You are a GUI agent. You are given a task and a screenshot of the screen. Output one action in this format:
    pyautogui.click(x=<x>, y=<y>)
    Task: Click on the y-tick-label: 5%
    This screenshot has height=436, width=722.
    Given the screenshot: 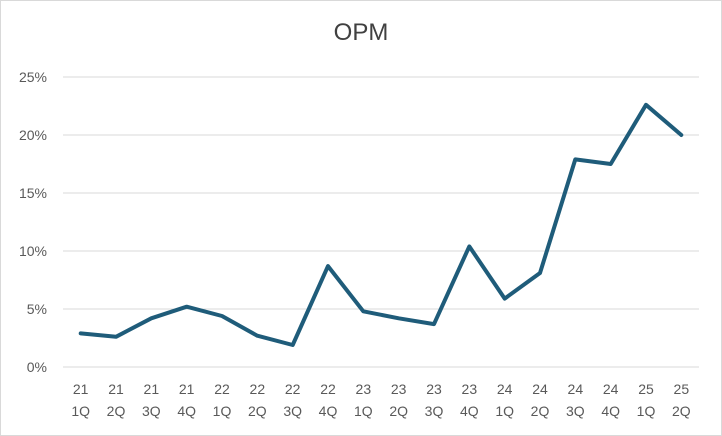 What is the action you would take?
    pyautogui.click(x=37, y=309)
    